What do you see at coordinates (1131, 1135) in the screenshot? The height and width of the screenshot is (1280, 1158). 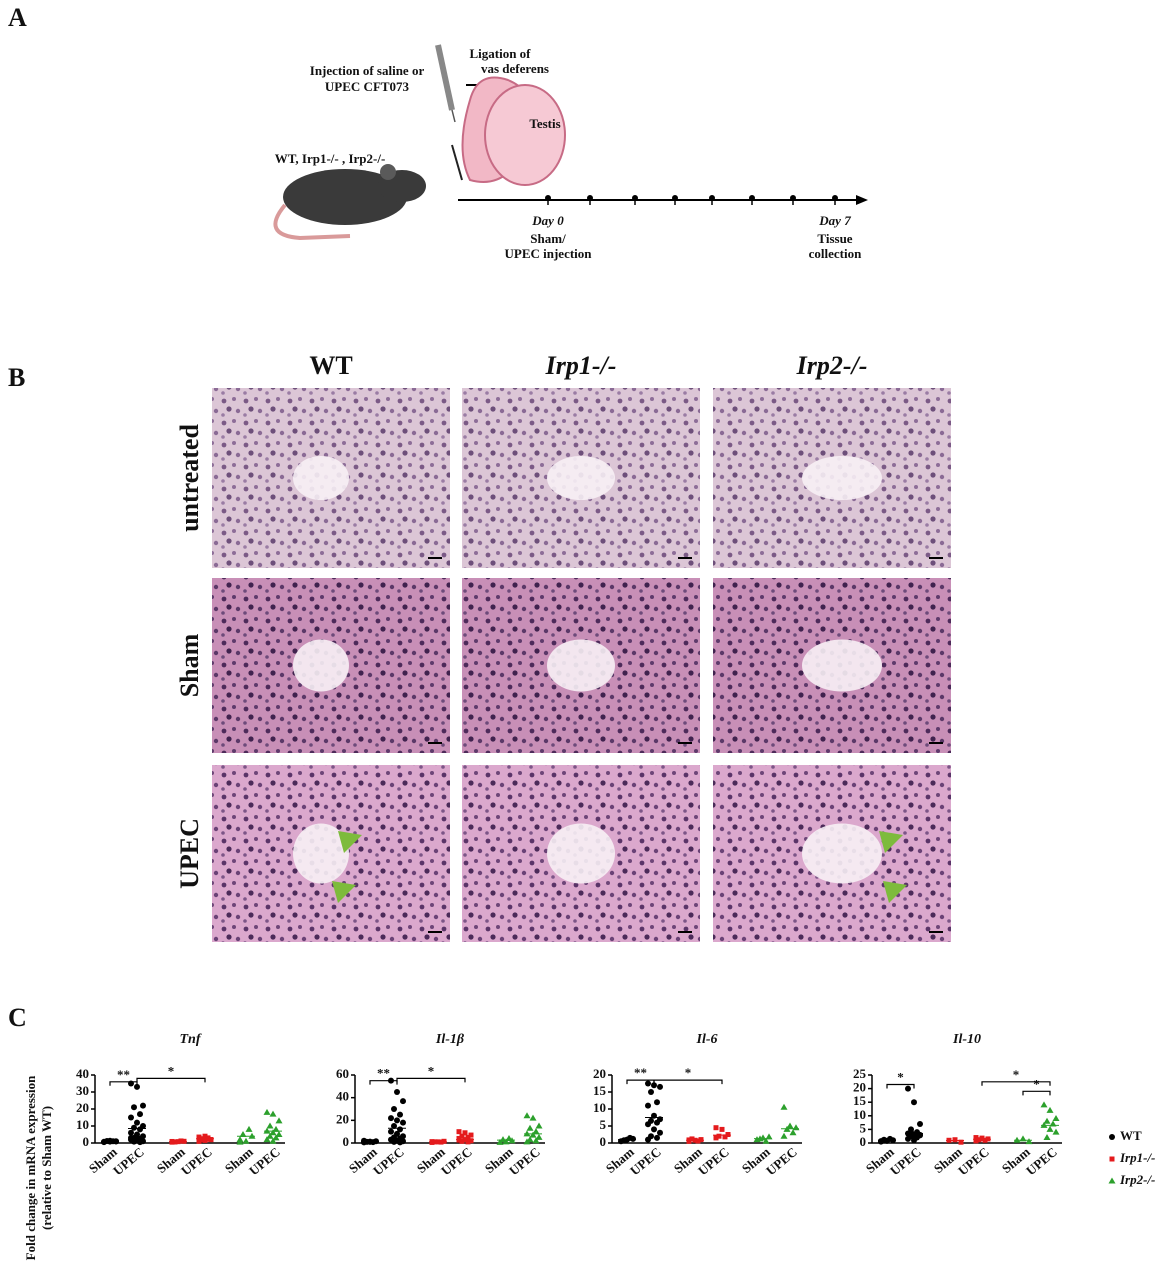 I see `legend-label: WT` at bounding box center [1131, 1135].